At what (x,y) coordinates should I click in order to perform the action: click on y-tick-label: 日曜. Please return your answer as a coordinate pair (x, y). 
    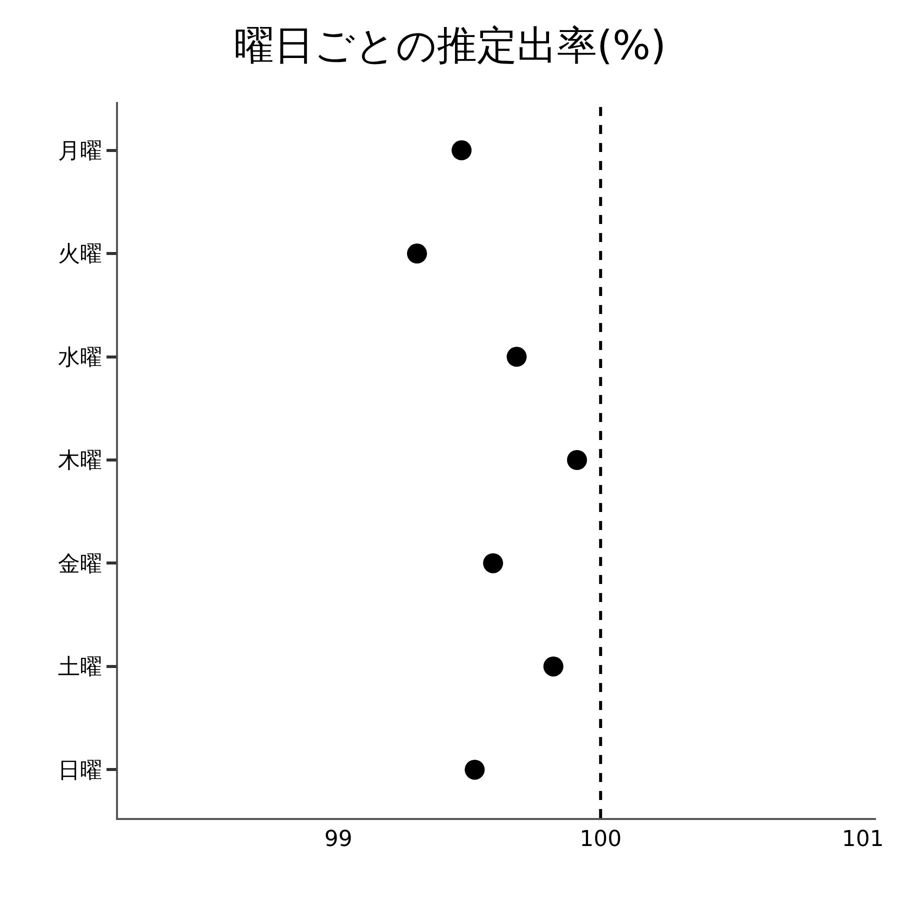
    Looking at the image, I should click on (80, 771).